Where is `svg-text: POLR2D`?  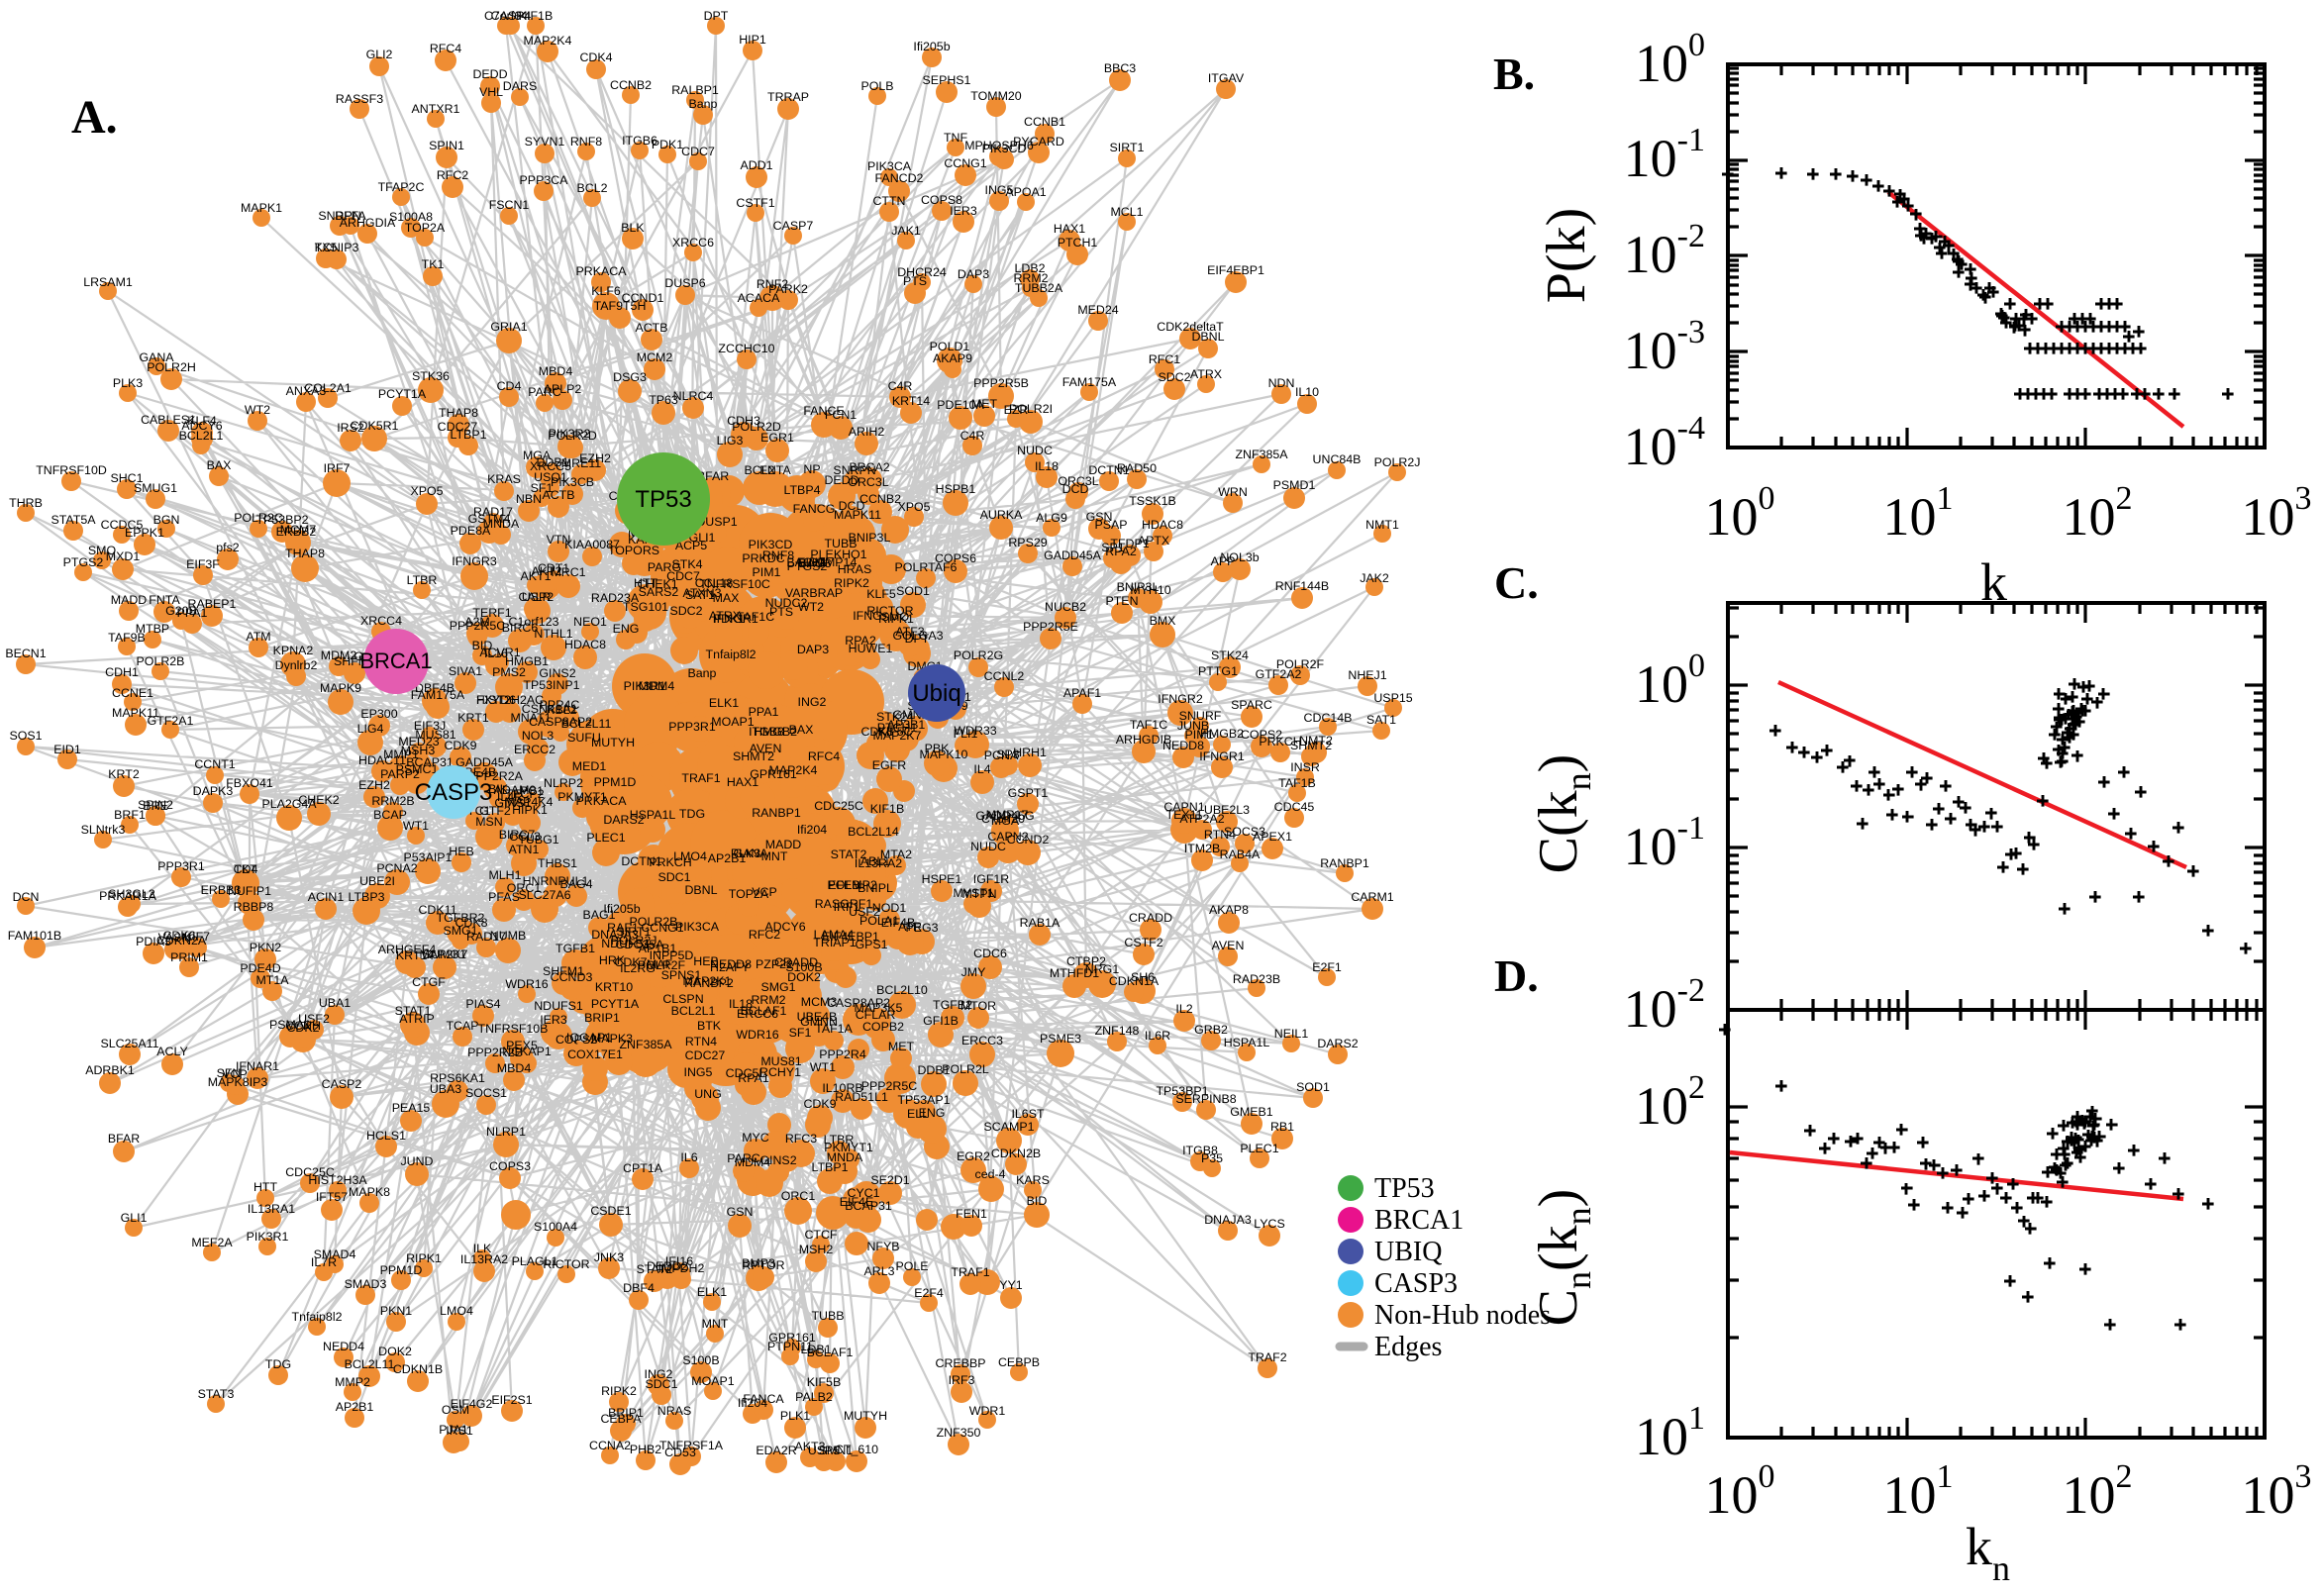 svg-text: POLR2D is located at coordinates (573, 436).